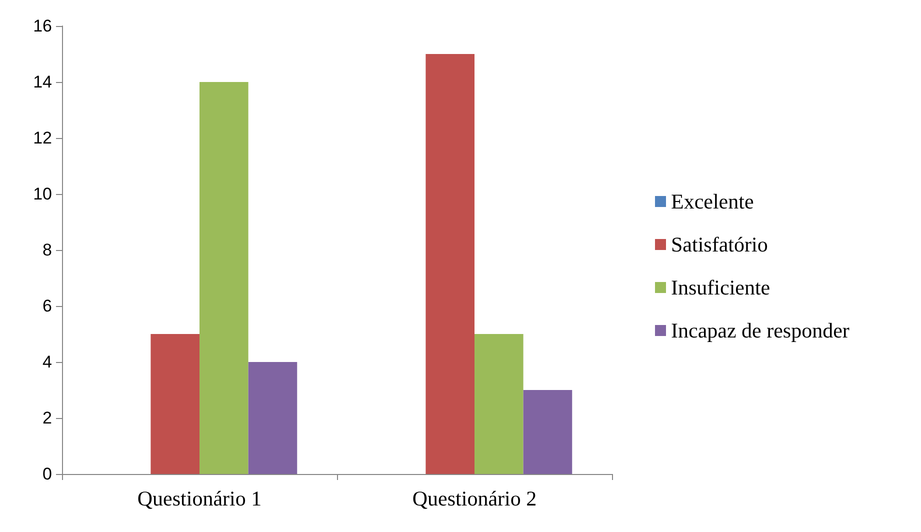 Image resolution: width=921 pixels, height=532 pixels. What do you see at coordinates (199, 498) in the screenshot?
I see `x-tick-label: Questionário 1` at bounding box center [199, 498].